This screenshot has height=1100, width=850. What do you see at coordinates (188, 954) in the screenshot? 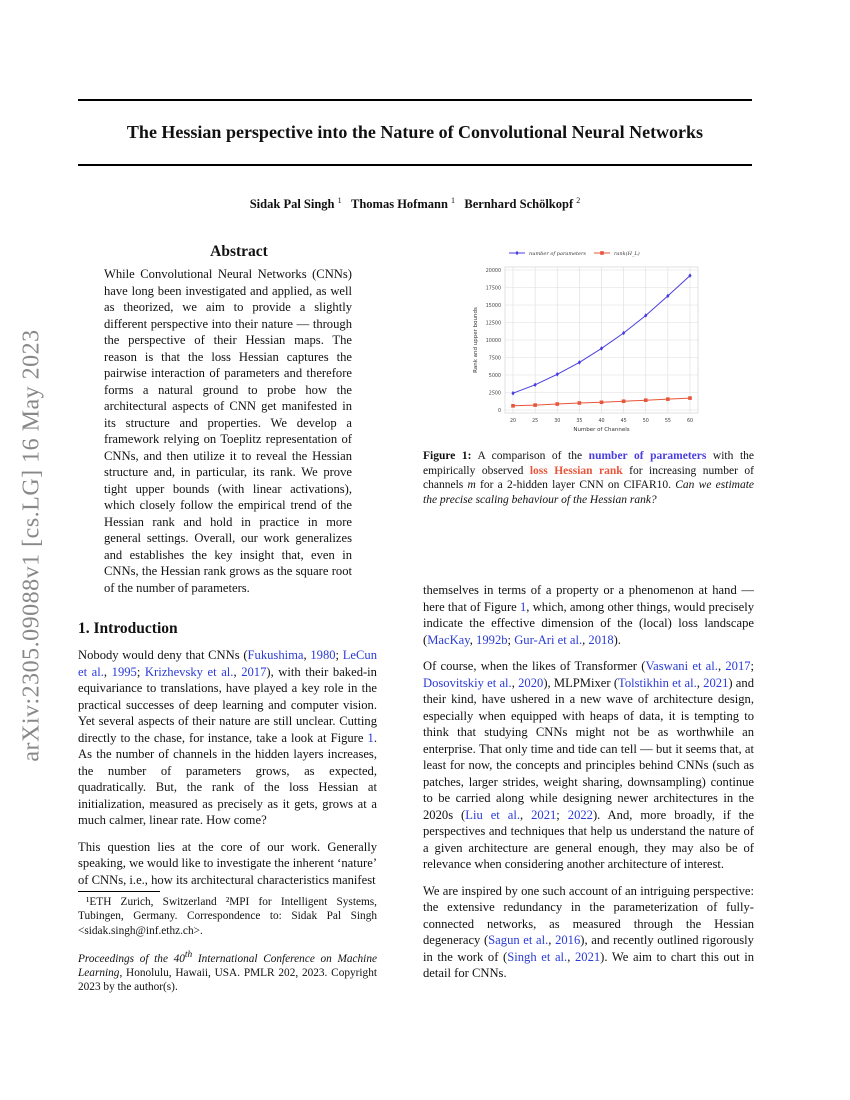
I see `proceedings-sup: th` at bounding box center [188, 954].